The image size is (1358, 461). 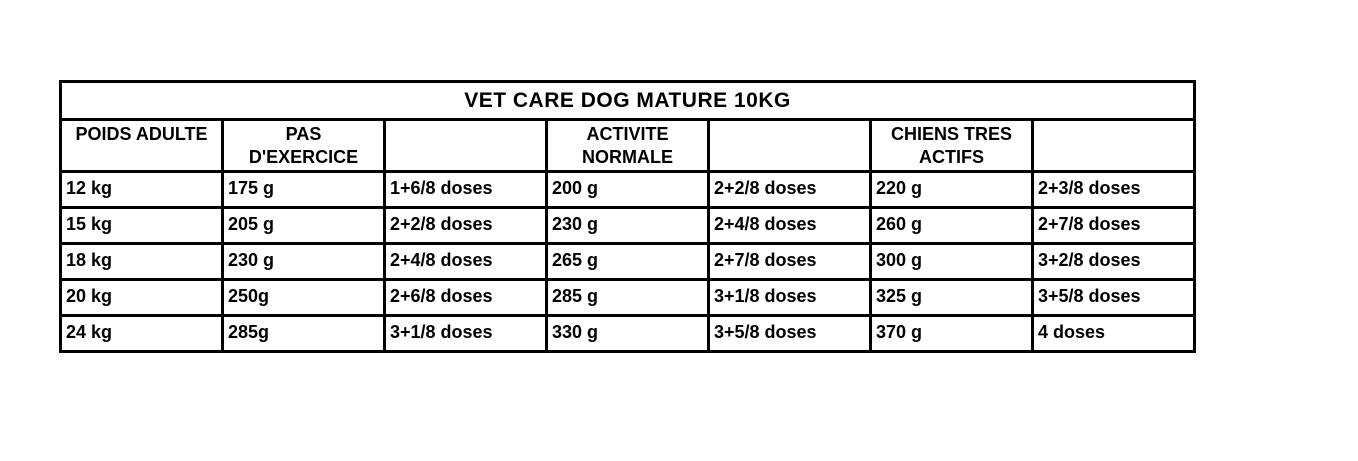 I want to click on cell-doses: 1+6/8 doses, so click(x=465, y=189).